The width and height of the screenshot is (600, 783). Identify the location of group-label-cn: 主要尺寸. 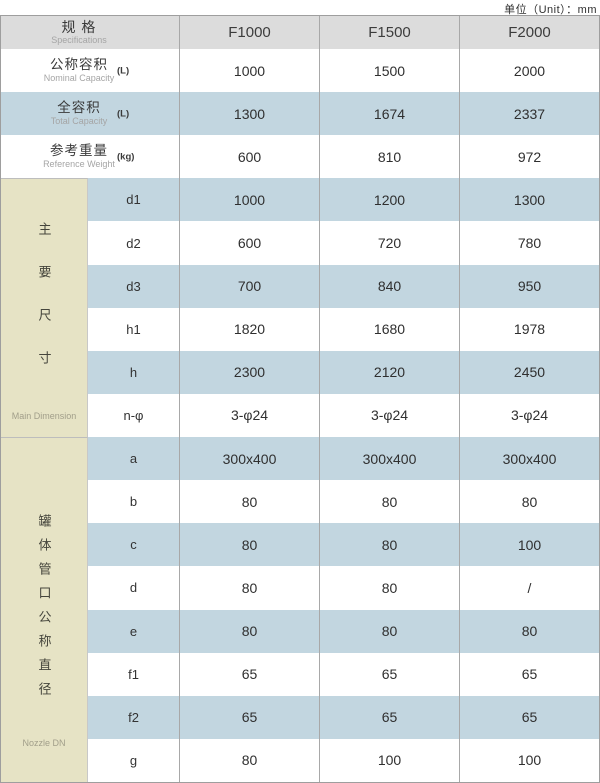
(44, 308).